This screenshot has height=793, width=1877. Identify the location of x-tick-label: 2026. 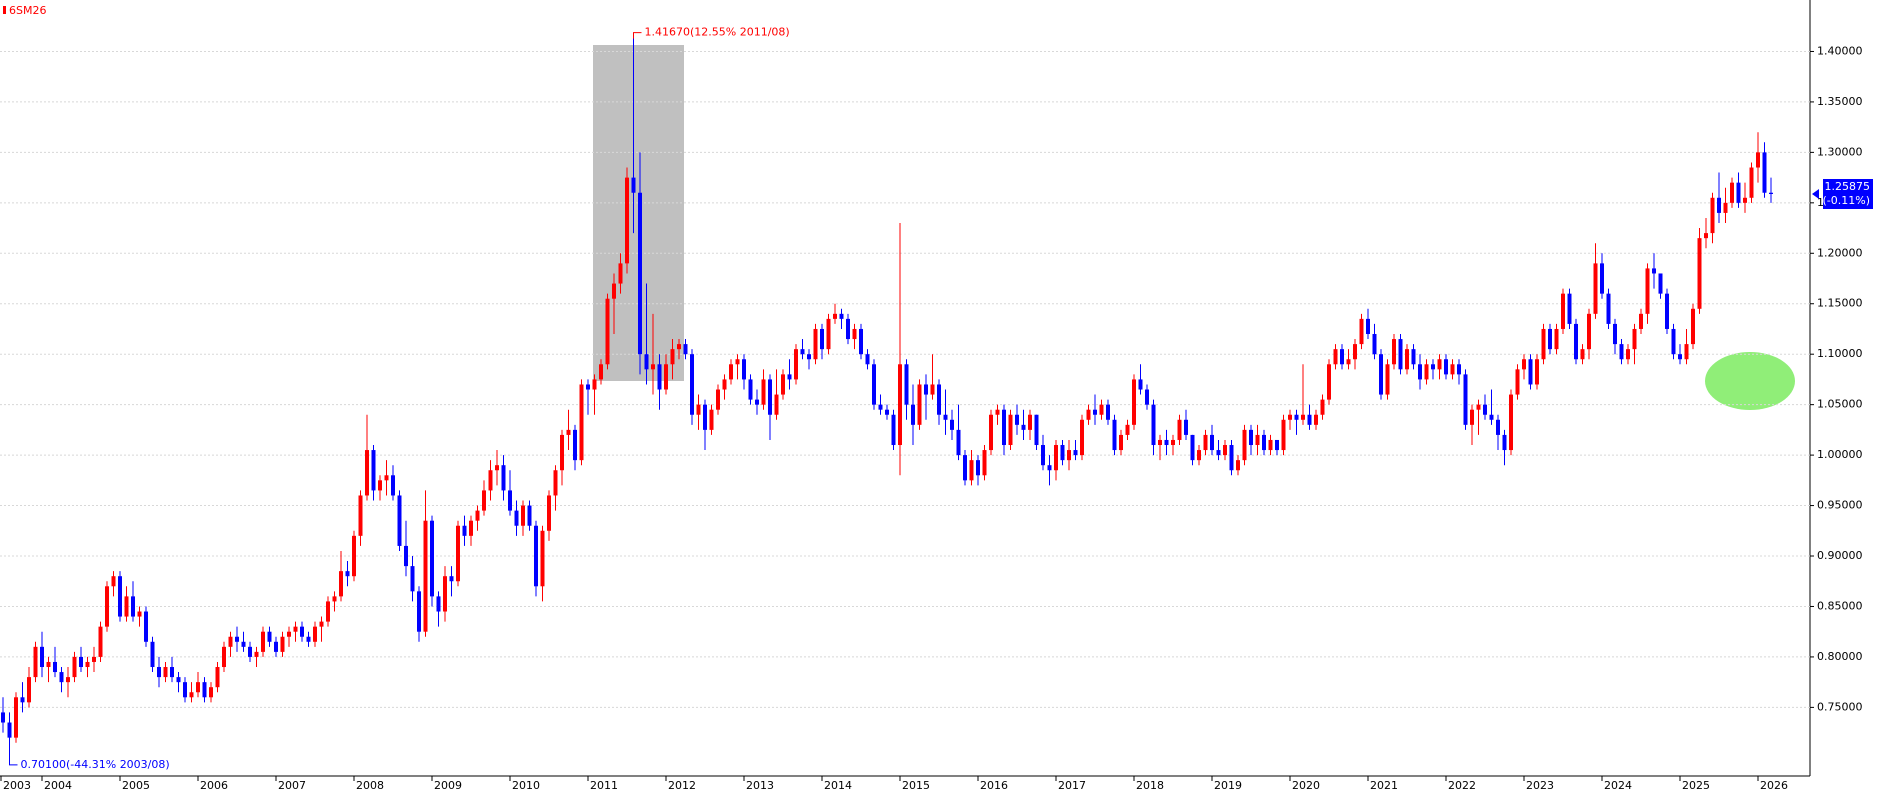
(1774, 785).